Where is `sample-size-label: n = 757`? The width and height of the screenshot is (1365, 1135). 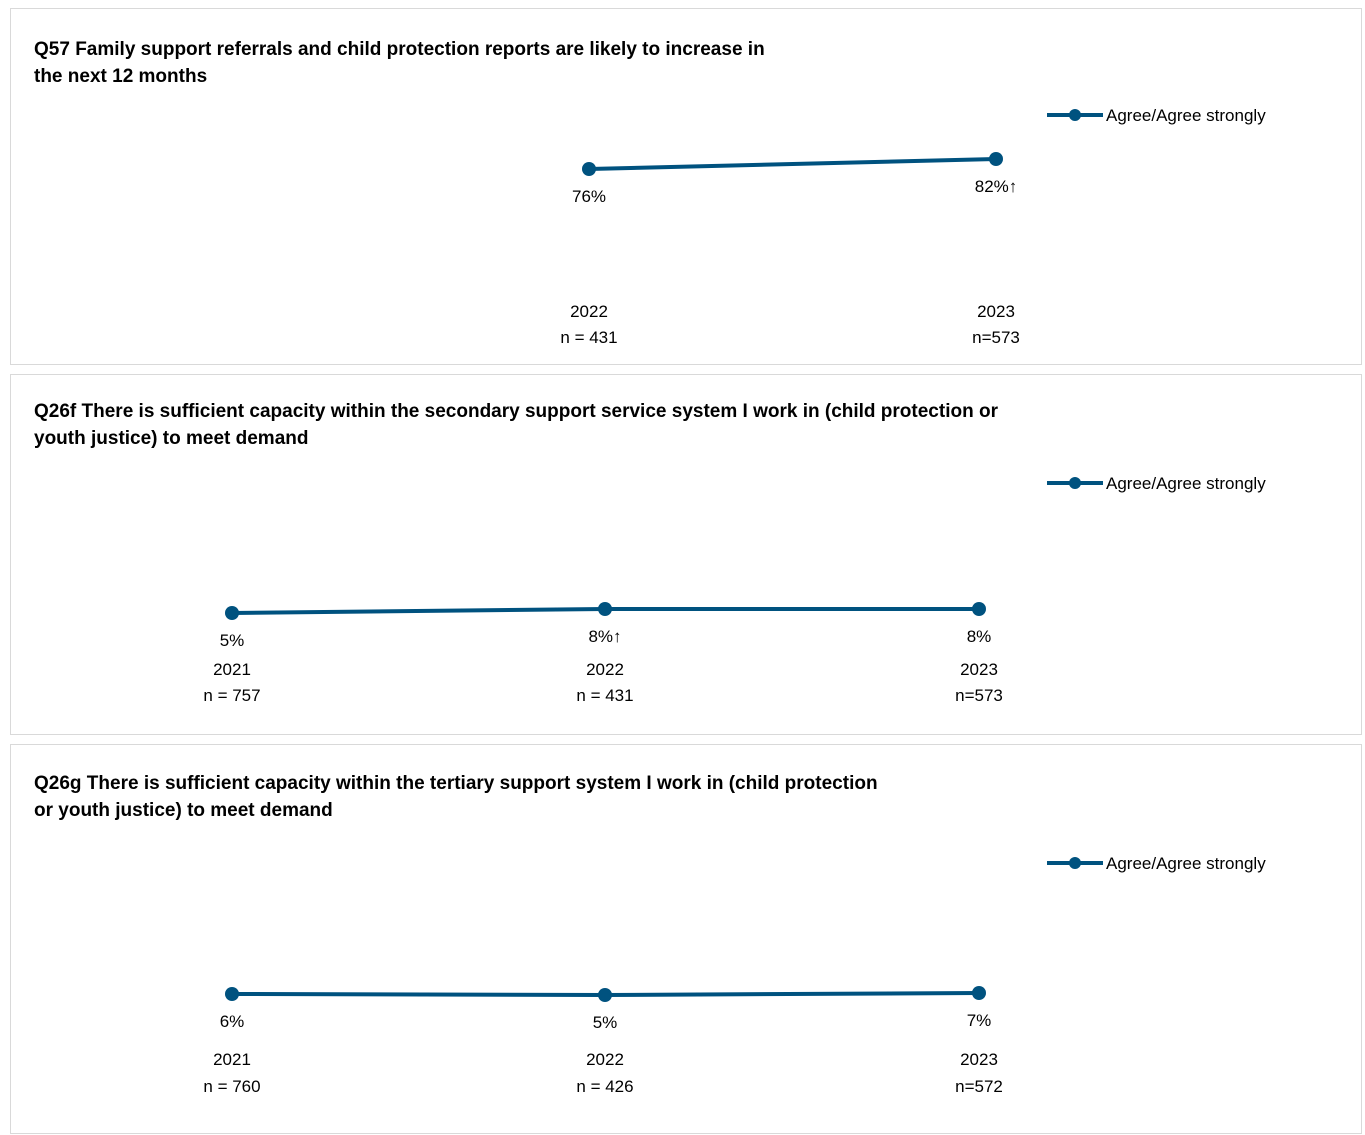 sample-size-label: n = 757 is located at coordinates (231, 695).